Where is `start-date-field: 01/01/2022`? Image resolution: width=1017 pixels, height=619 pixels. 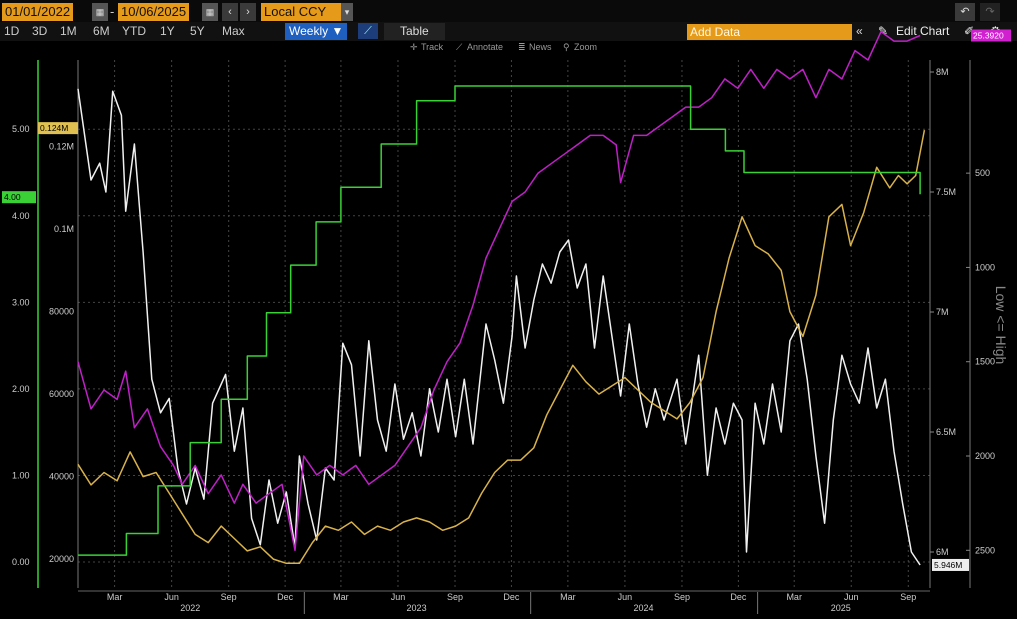 start-date-field: 01/01/2022 is located at coordinates (38, 12).